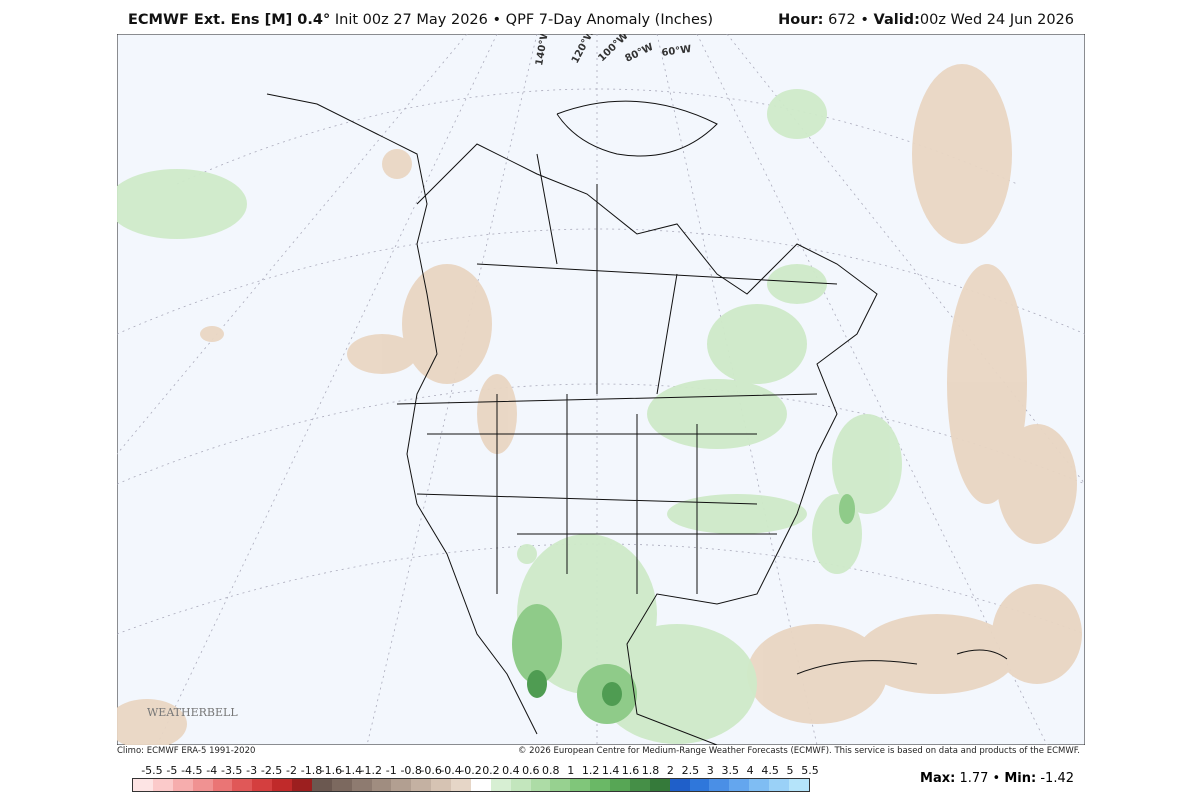 This screenshot has width=1202, height=808. I want to click on colorbar-label: 3, so click(710, 770).